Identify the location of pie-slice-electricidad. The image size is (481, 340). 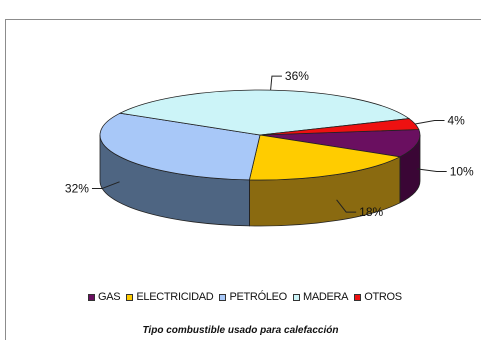
(325, 157).